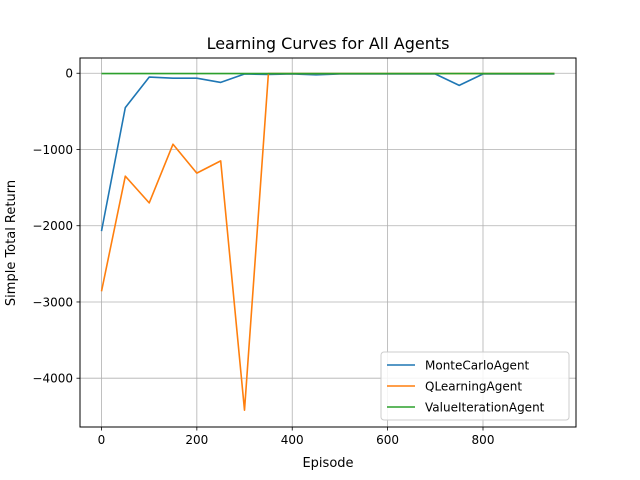 Image resolution: width=640 pixels, height=480 pixels. Describe the element at coordinates (328, 43) in the screenshot. I see `chart-title: Learning Curves for All Agents` at that location.